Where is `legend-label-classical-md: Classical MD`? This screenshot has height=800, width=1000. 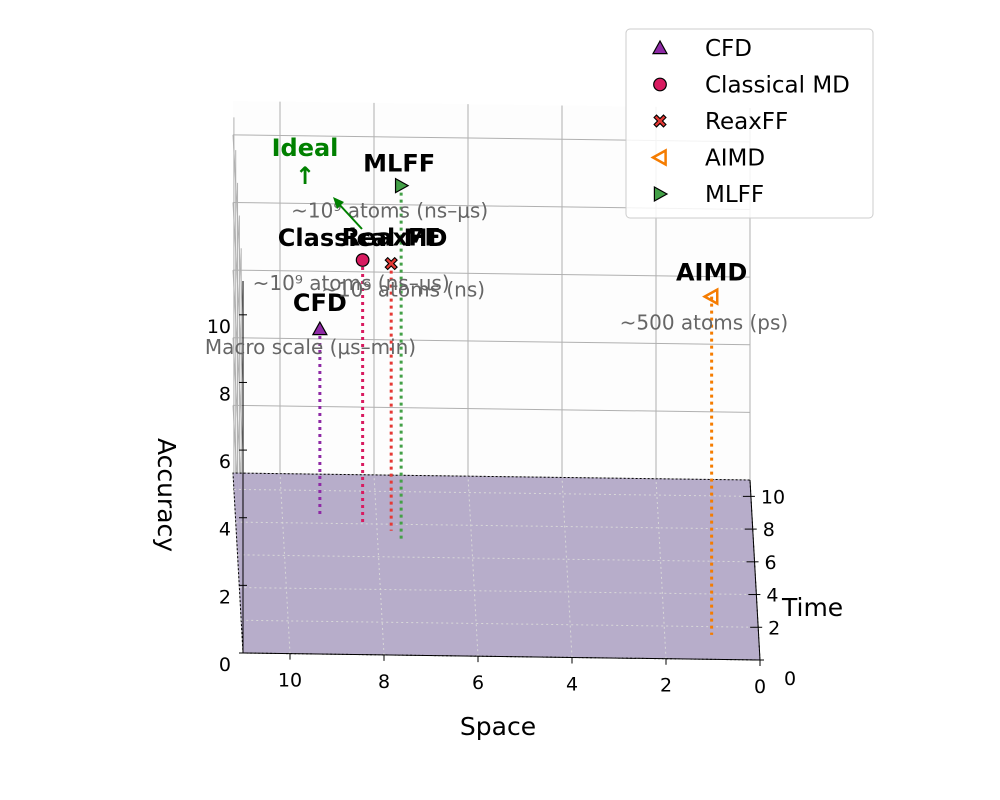
legend-label-classical-md: Classical MD is located at coordinates (777, 86).